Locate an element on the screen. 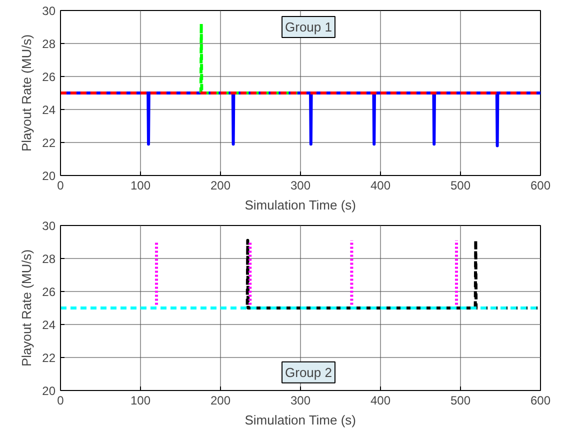 This screenshot has height=440, width=569. annotation: Group 2 is located at coordinates (308, 372).